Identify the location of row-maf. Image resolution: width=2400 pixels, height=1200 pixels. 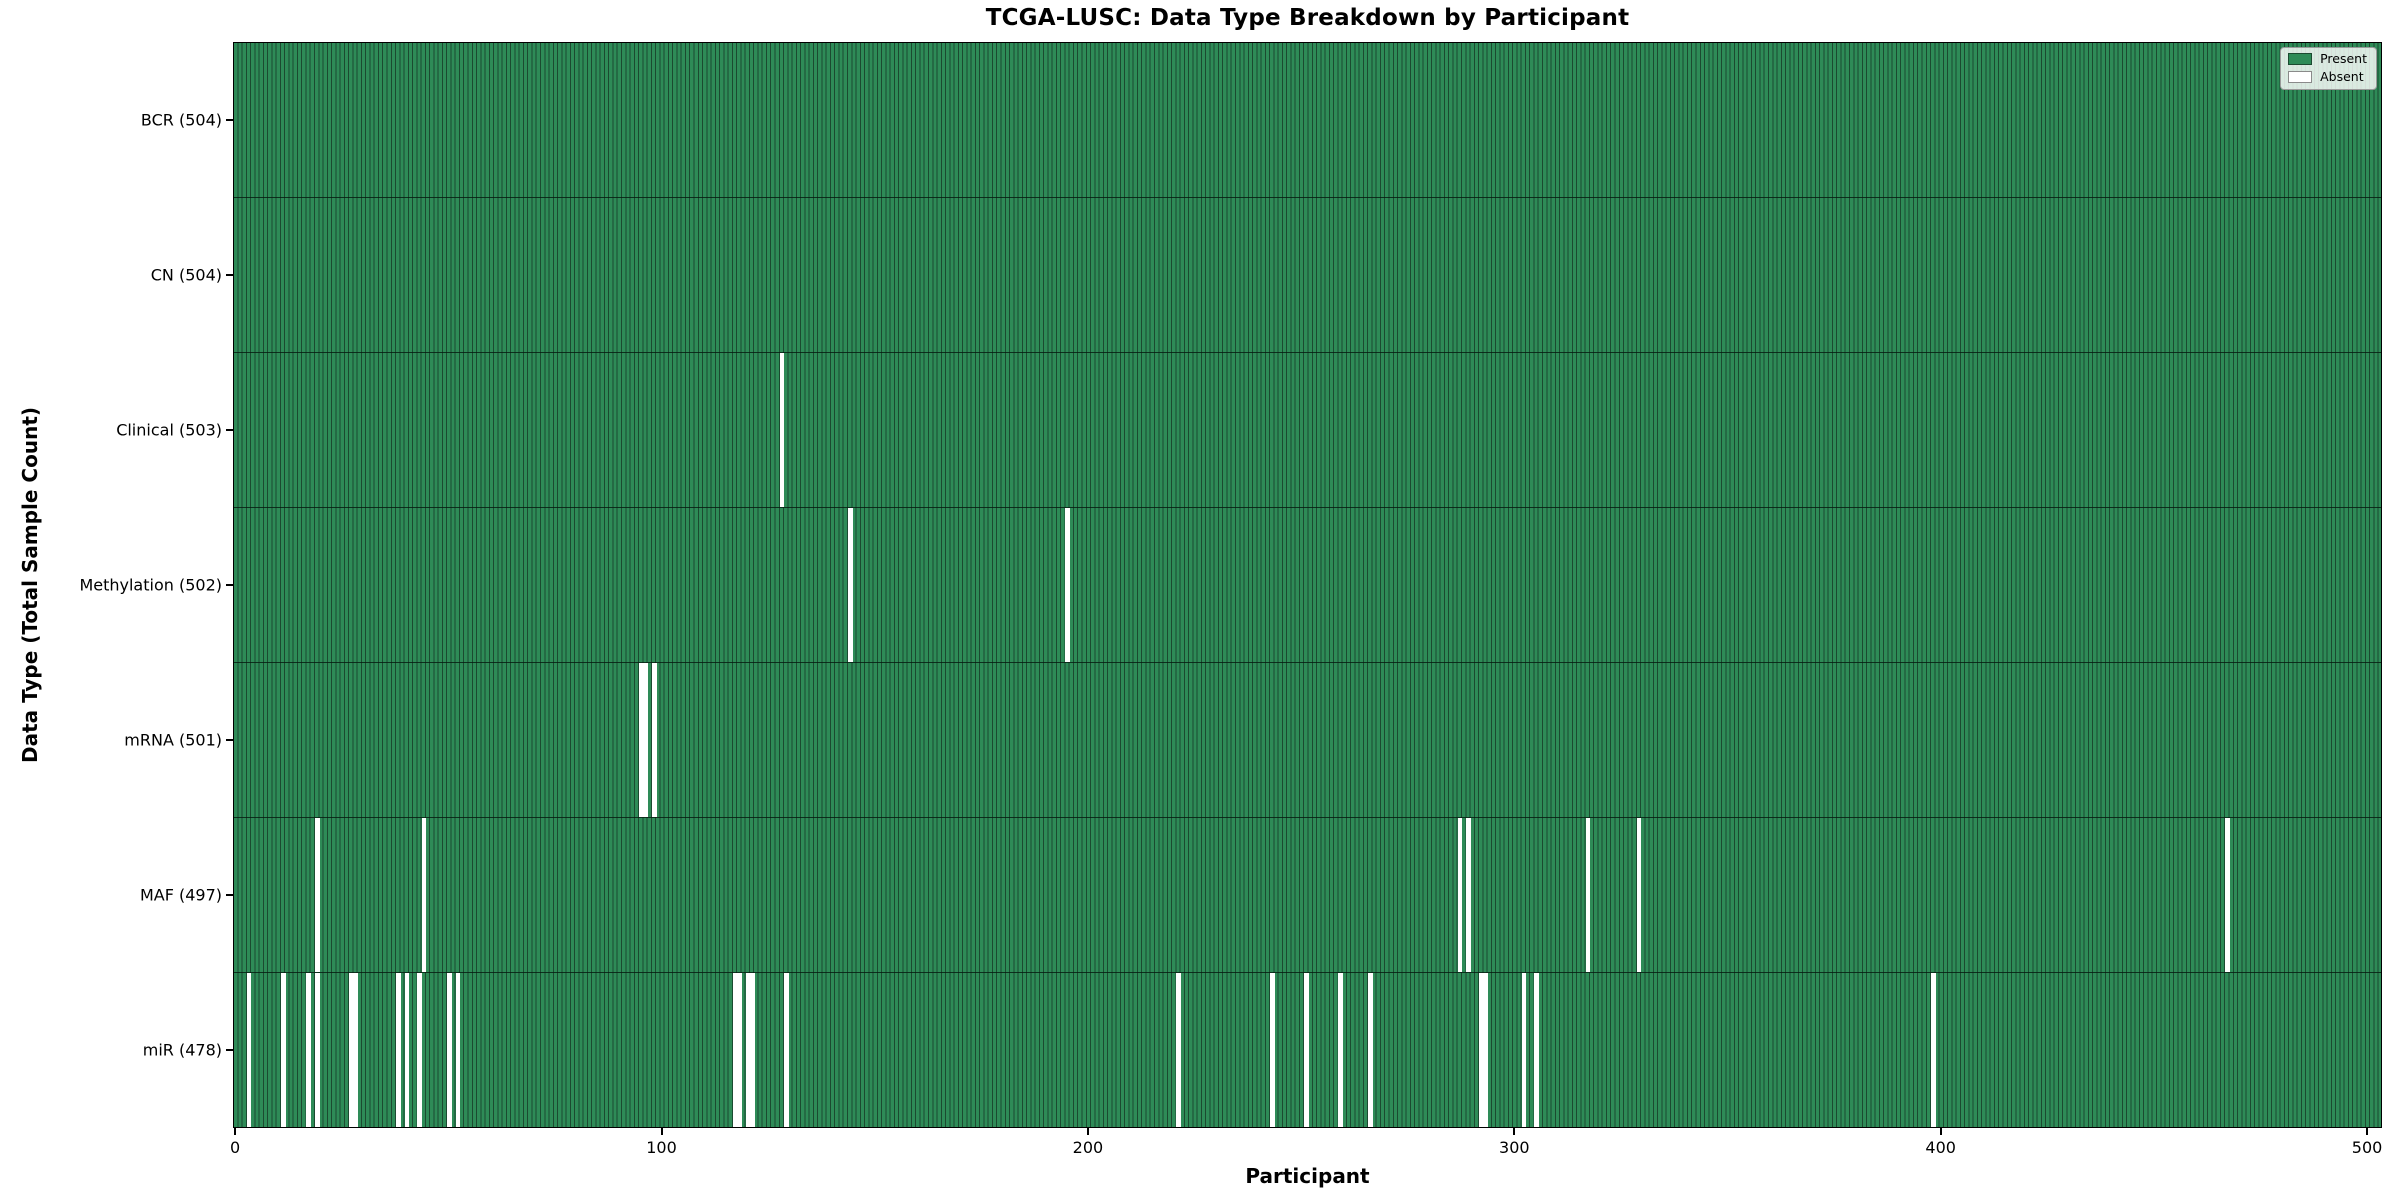
(1307, 895).